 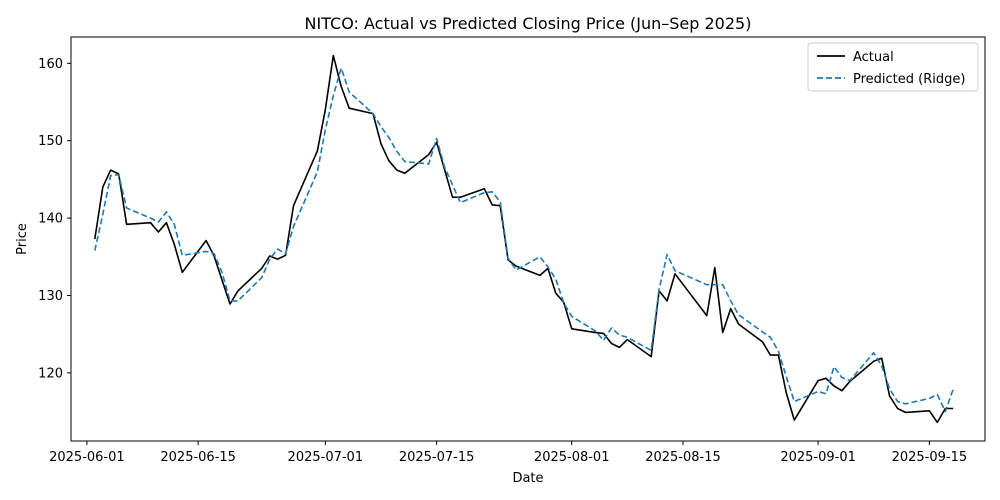 I want to click on y-tick-label: 150, so click(x=50, y=141).